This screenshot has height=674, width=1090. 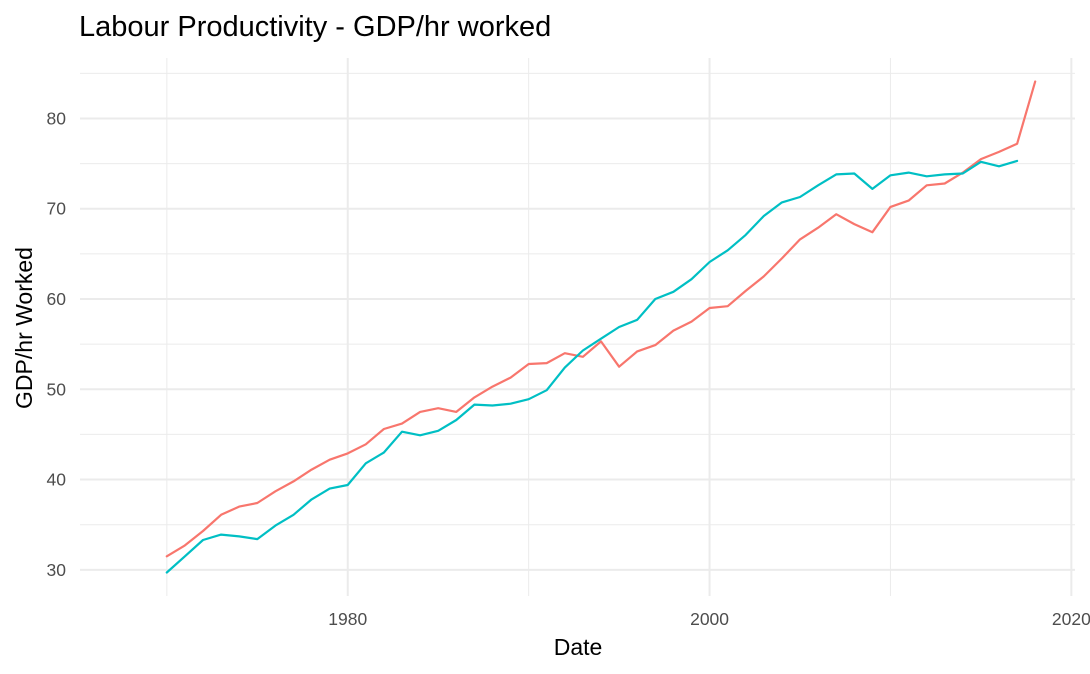 I want to click on y-tick-label: 60, so click(x=57, y=299).